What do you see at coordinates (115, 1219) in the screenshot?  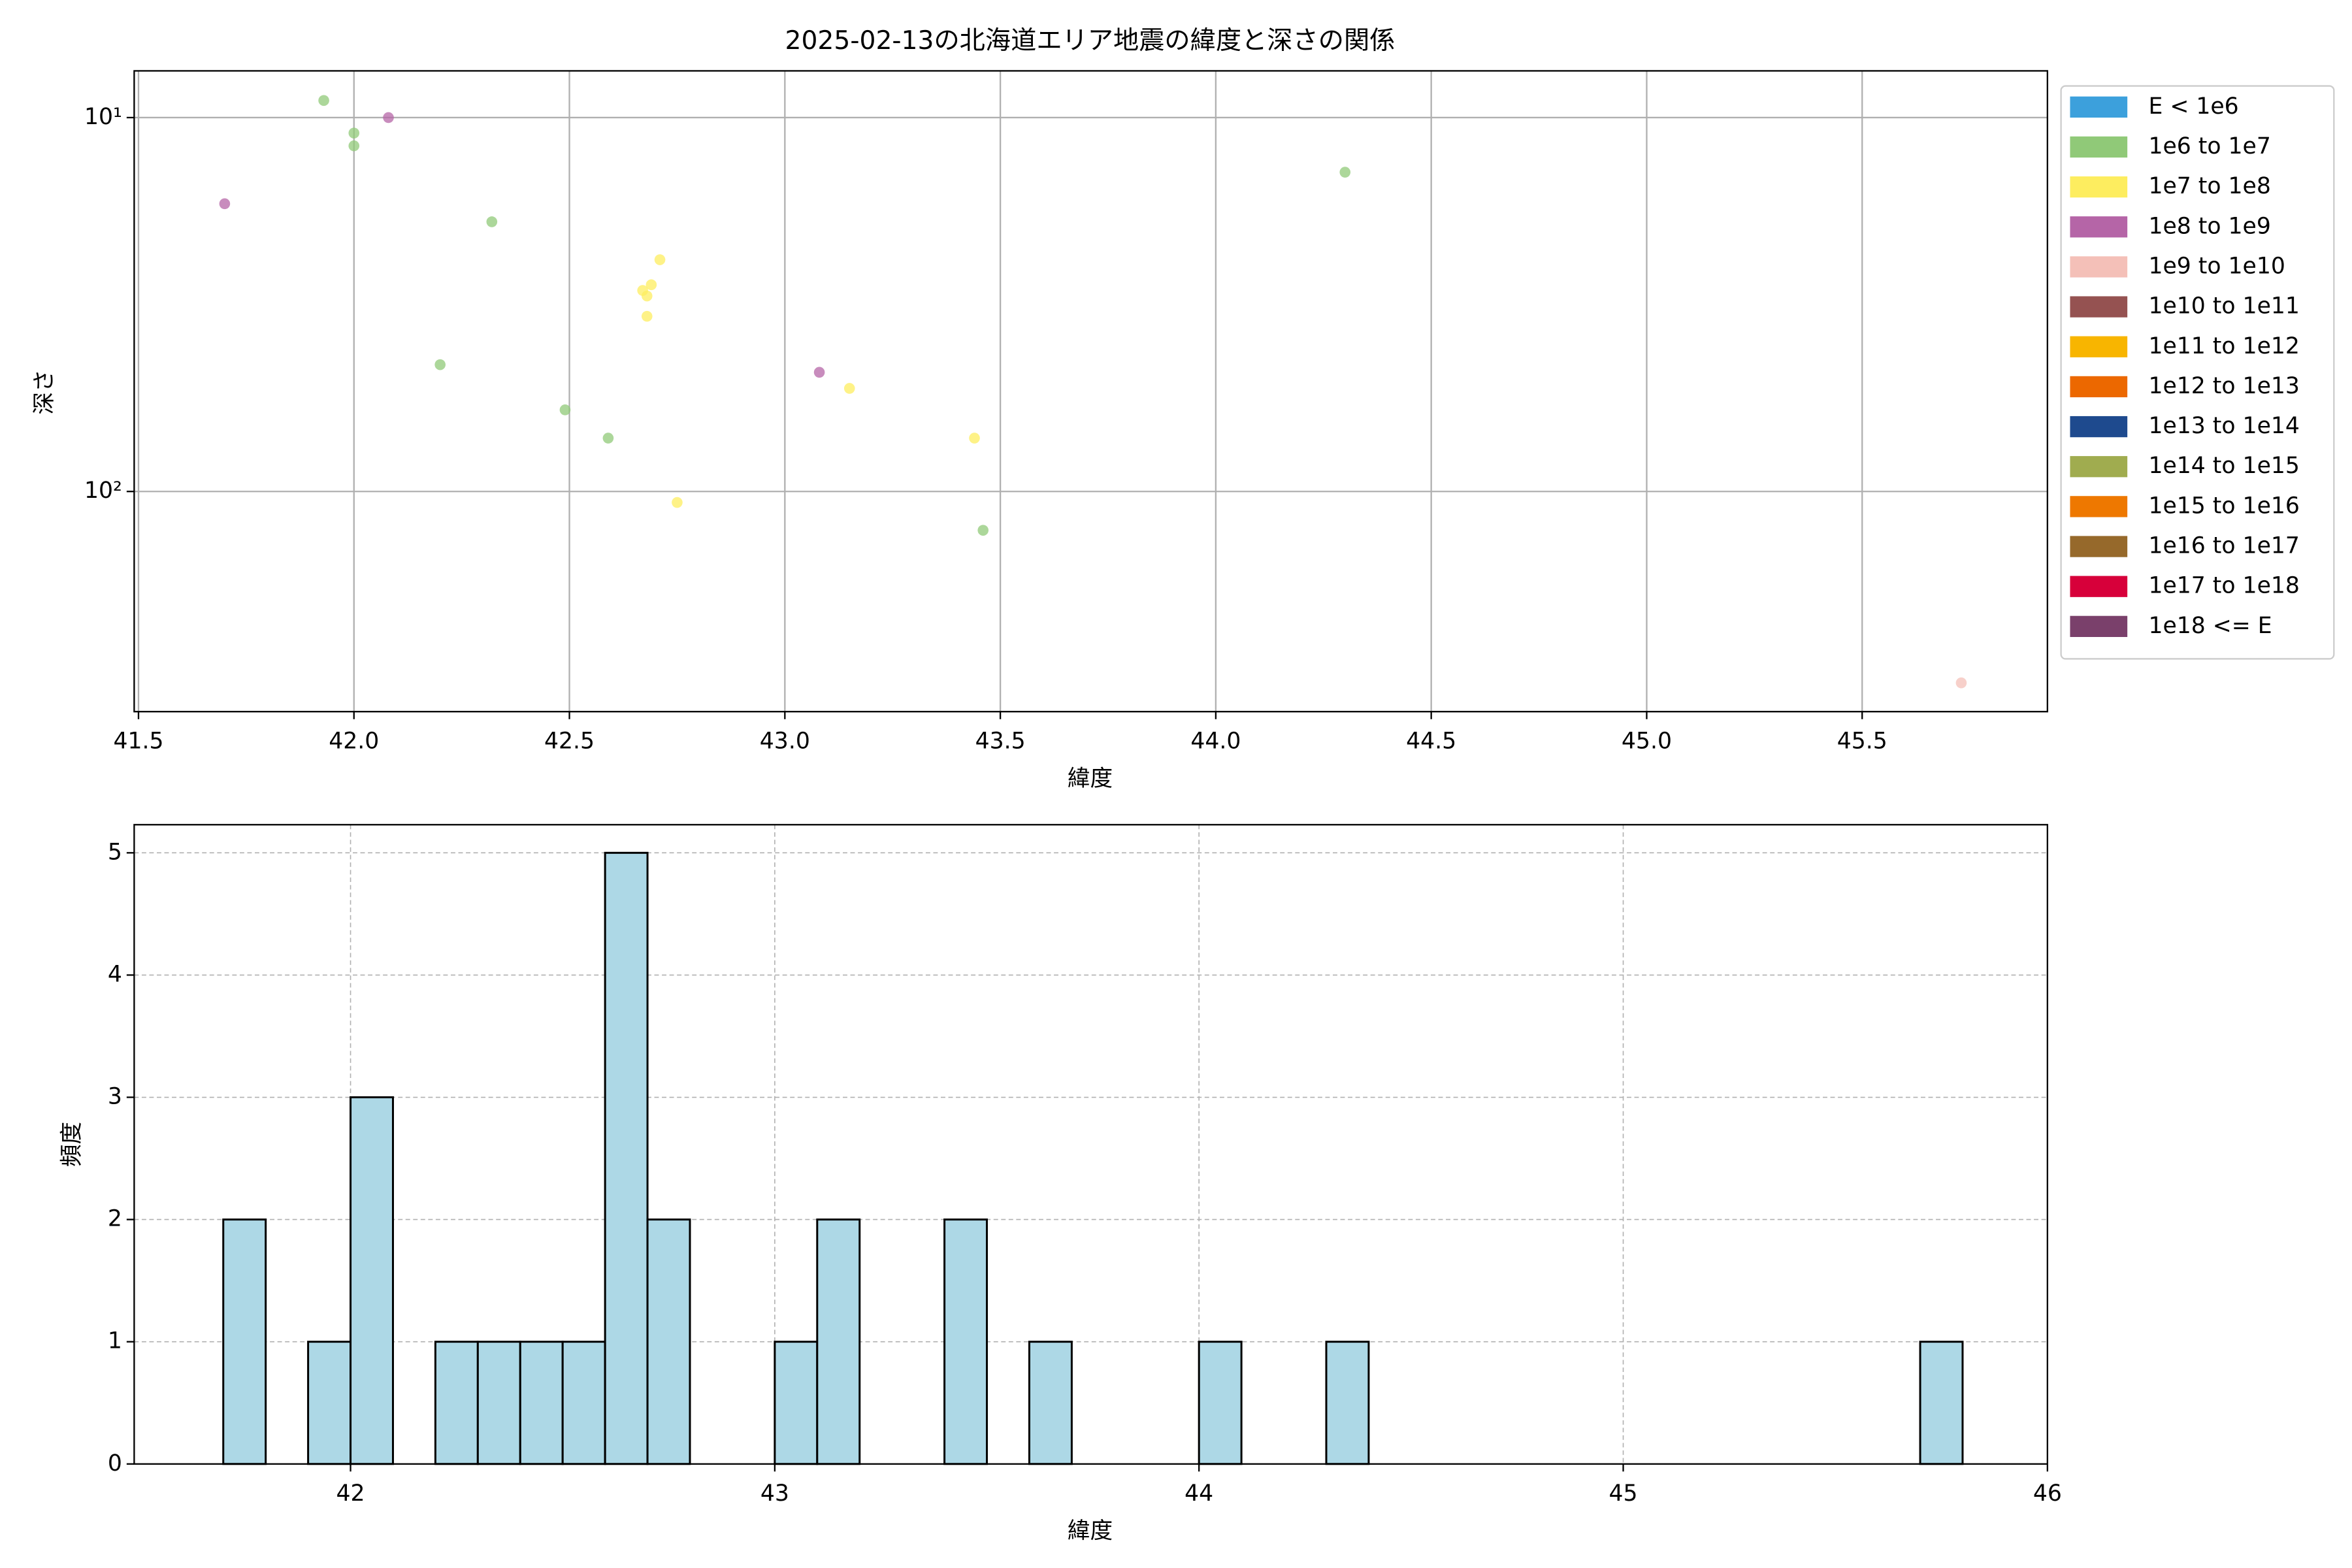 I see `y-tick-label: 2` at bounding box center [115, 1219].